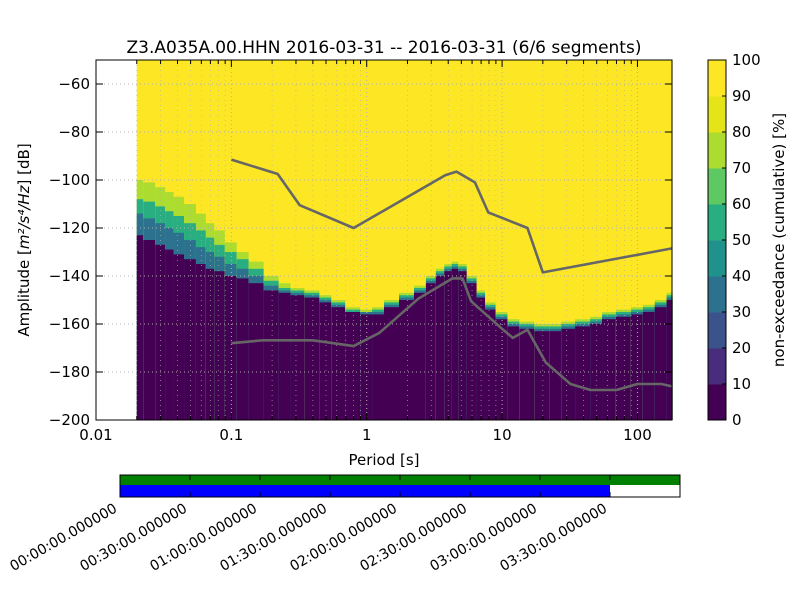 This screenshot has height=600, width=800. Describe the element at coordinates (502, 435) in the screenshot. I see `x-tick-label: 10` at that location.